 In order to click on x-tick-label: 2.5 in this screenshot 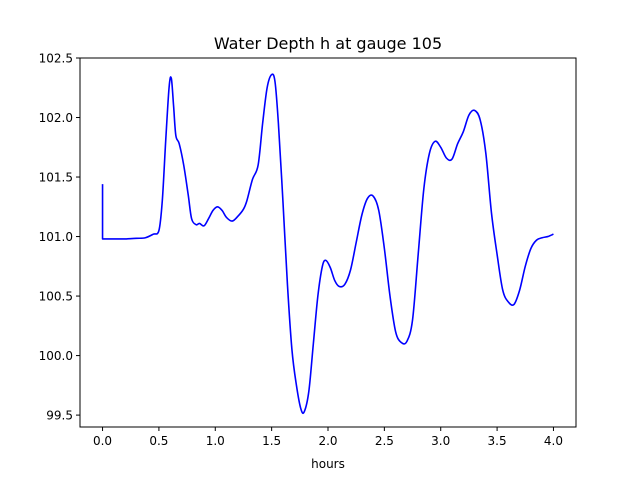, I will do `click(384, 441)`.